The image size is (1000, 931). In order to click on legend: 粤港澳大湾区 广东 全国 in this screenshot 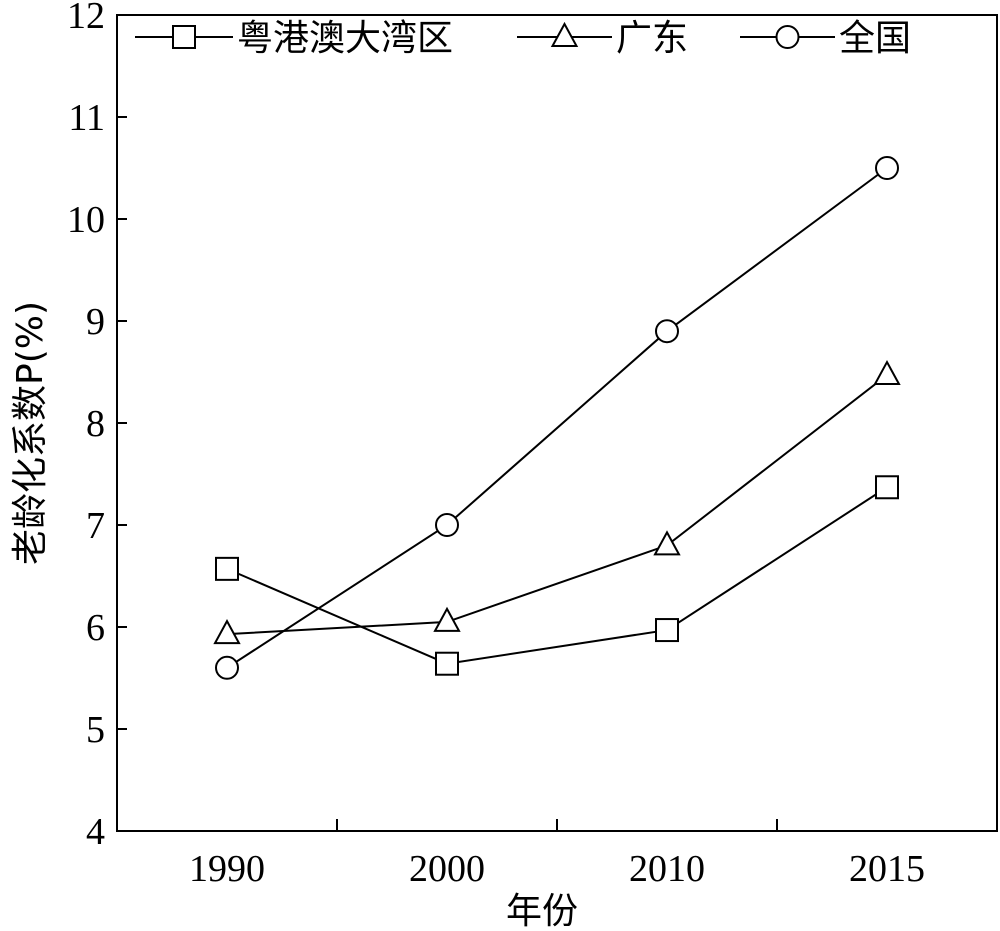, I will do `click(523, 38)`.